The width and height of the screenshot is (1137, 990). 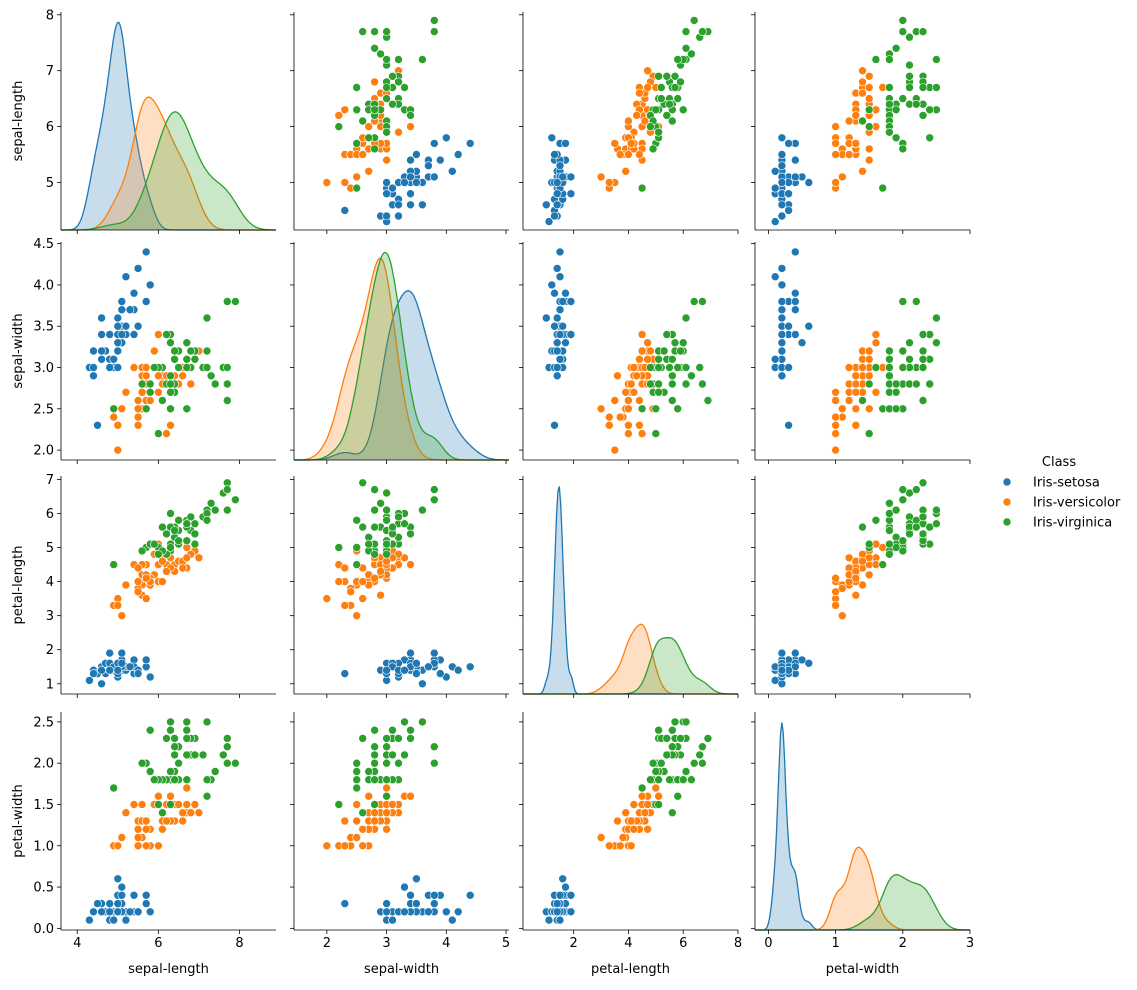 I want to click on y-axis-label: sepal-width, so click(x=18, y=350).